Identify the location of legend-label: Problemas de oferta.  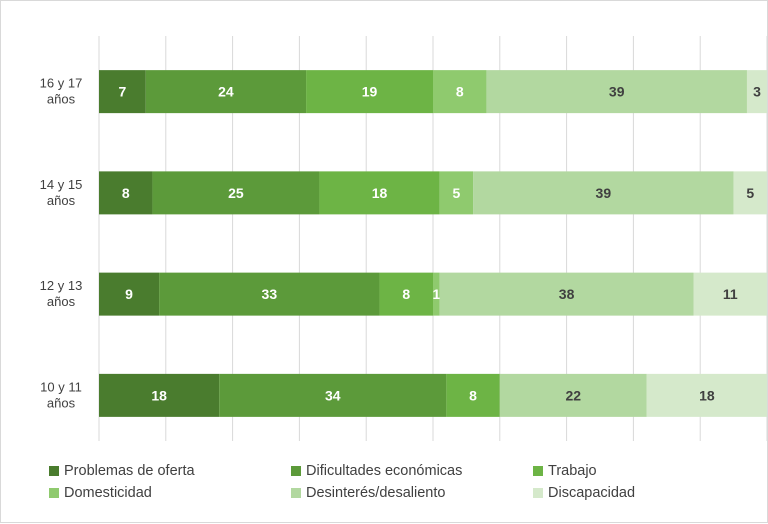
(129, 471).